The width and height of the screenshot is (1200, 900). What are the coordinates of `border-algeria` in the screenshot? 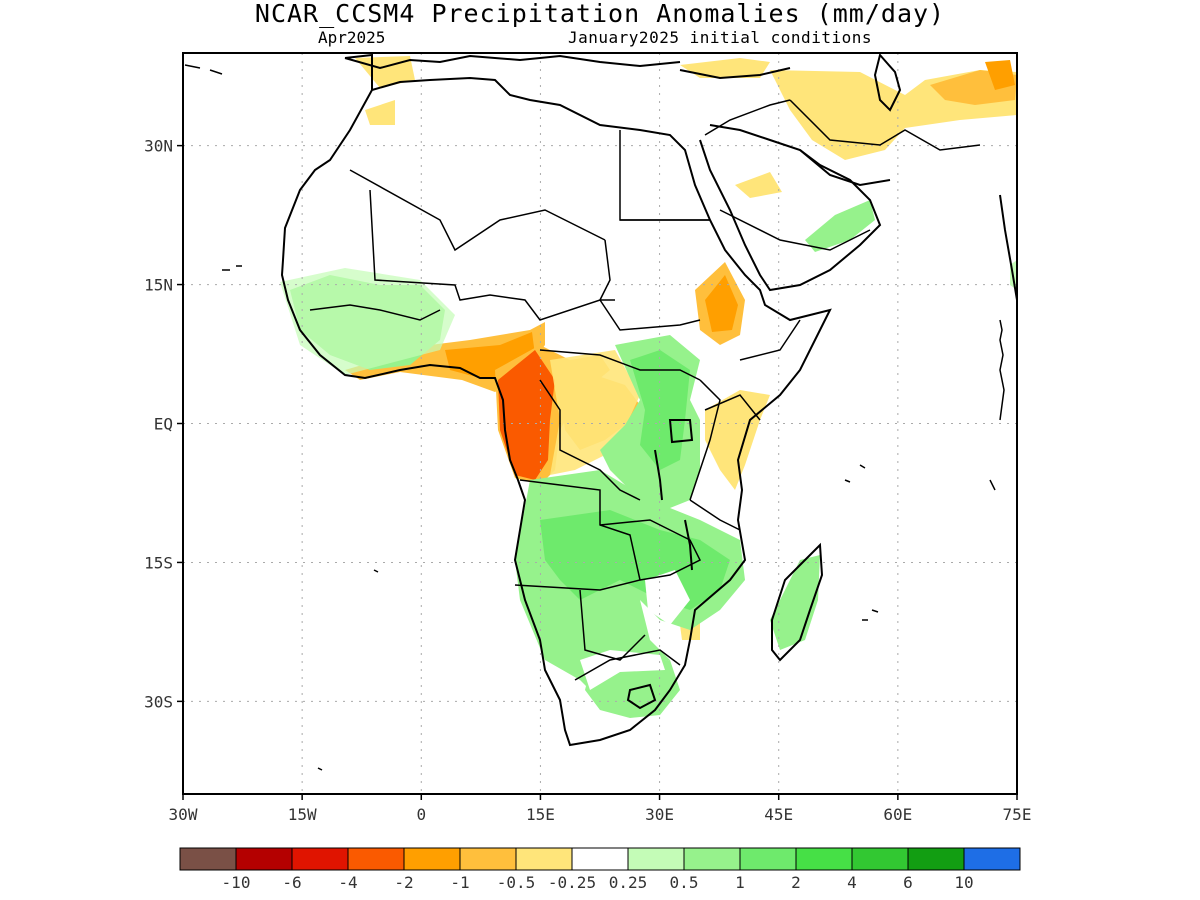 It's located at (477, 210).